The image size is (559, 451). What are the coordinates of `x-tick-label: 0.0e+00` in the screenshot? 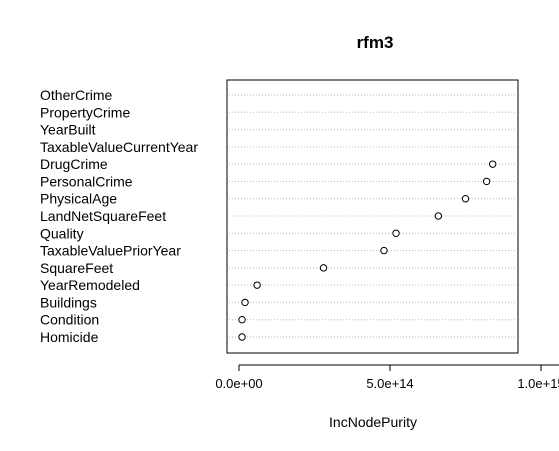 It's located at (238, 383).